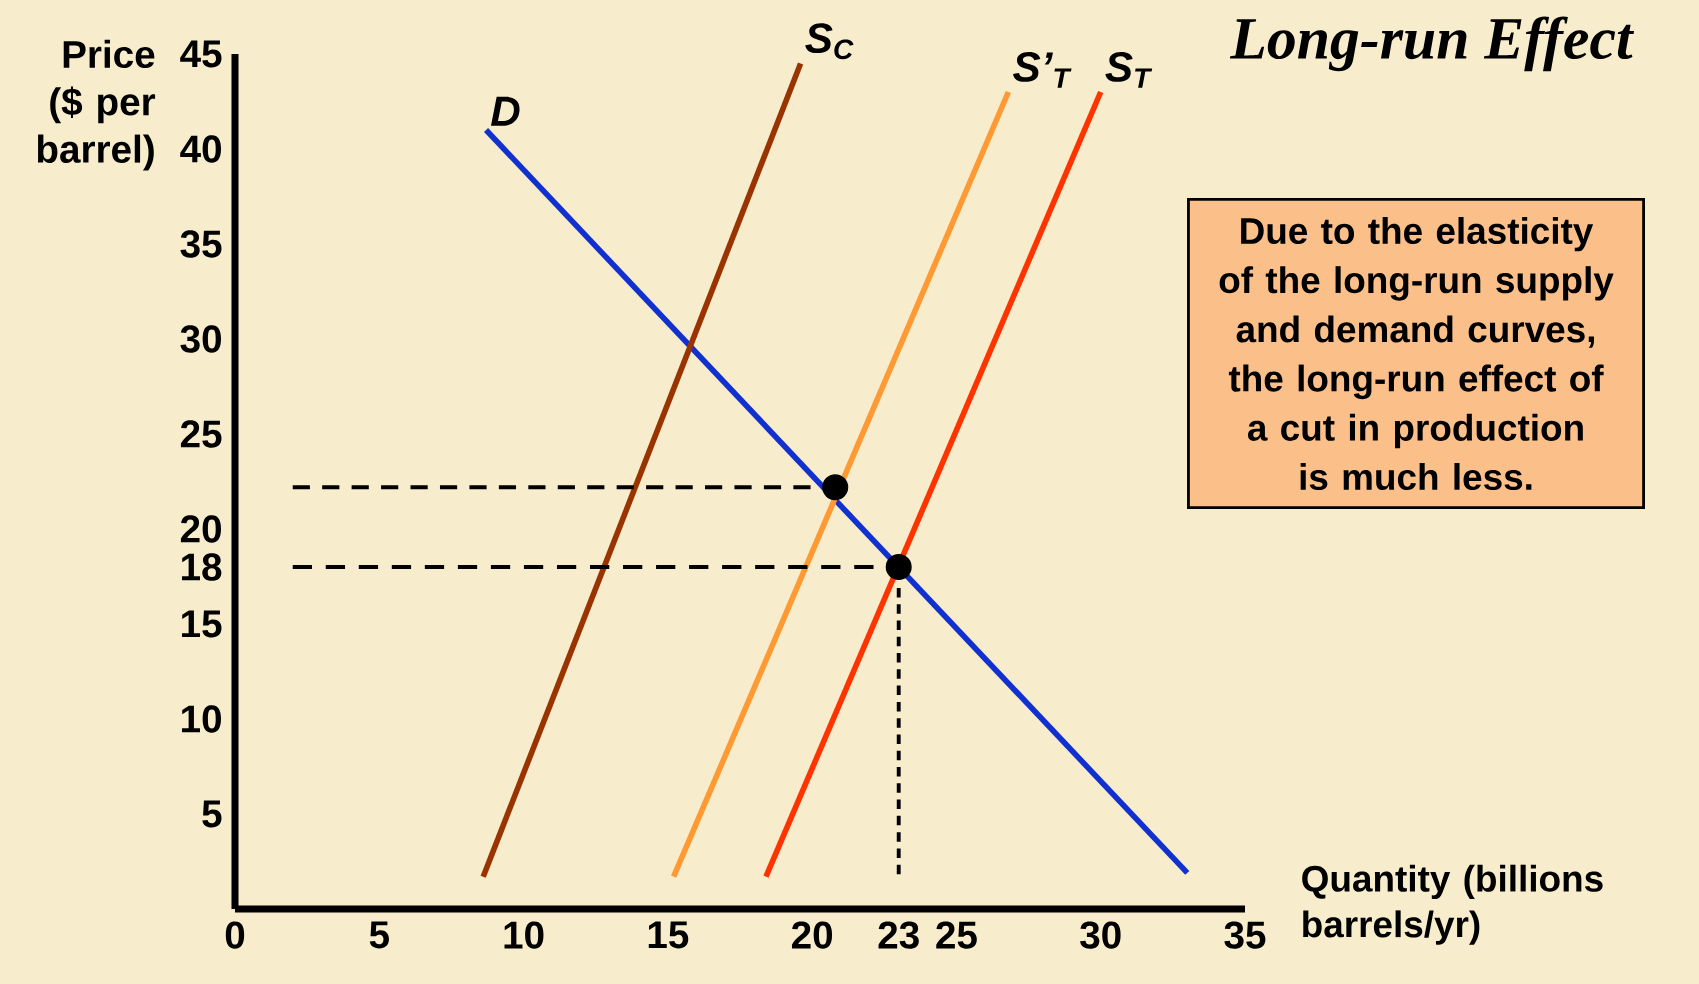  What do you see at coordinates (202, 567) in the screenshot?
I see `y-tick-label: 18` at bounding box center [202, 567].